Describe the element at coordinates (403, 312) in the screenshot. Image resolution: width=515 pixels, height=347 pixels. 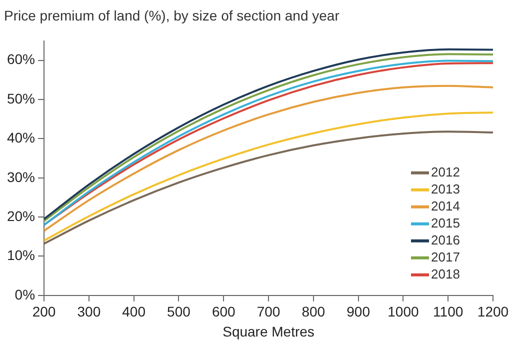
I see `x-tick-label: 1000` at that location.